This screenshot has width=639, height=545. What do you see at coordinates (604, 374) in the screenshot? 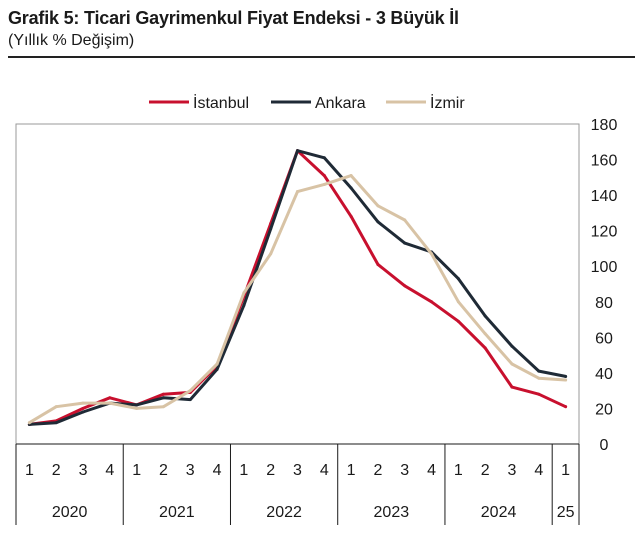
I see `y-tick-label: 40` at bounding box center [604, 374].